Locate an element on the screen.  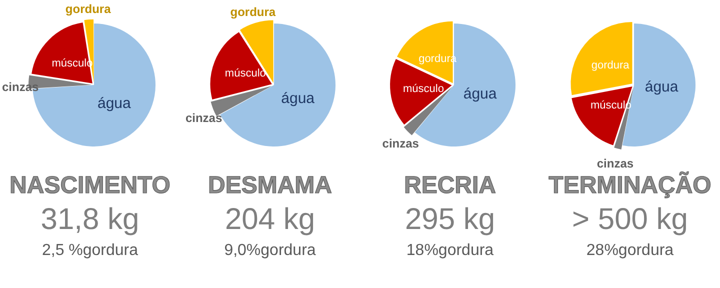
text: 18%gordura is located at coordinates (450, 251).